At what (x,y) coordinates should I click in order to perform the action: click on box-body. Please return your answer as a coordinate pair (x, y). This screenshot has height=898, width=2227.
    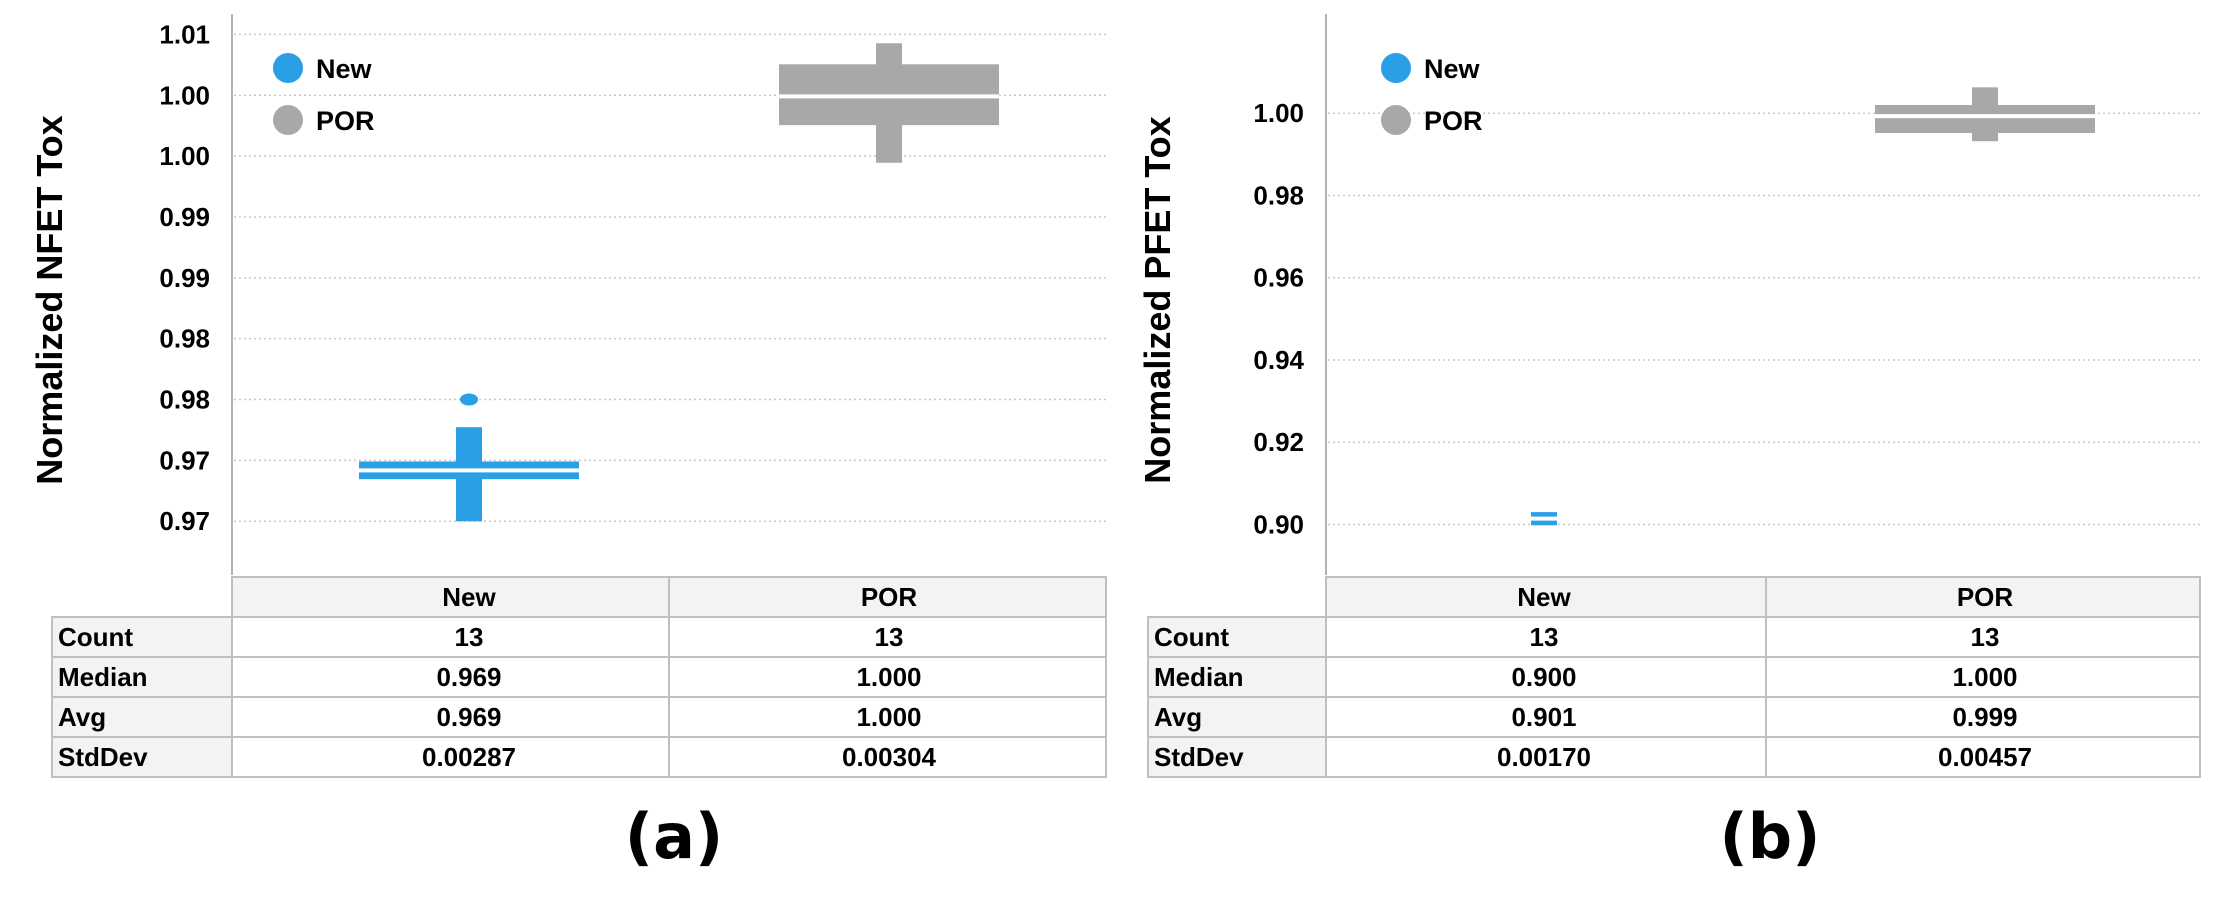
    Looking at the image, I should click on (1985, 119).